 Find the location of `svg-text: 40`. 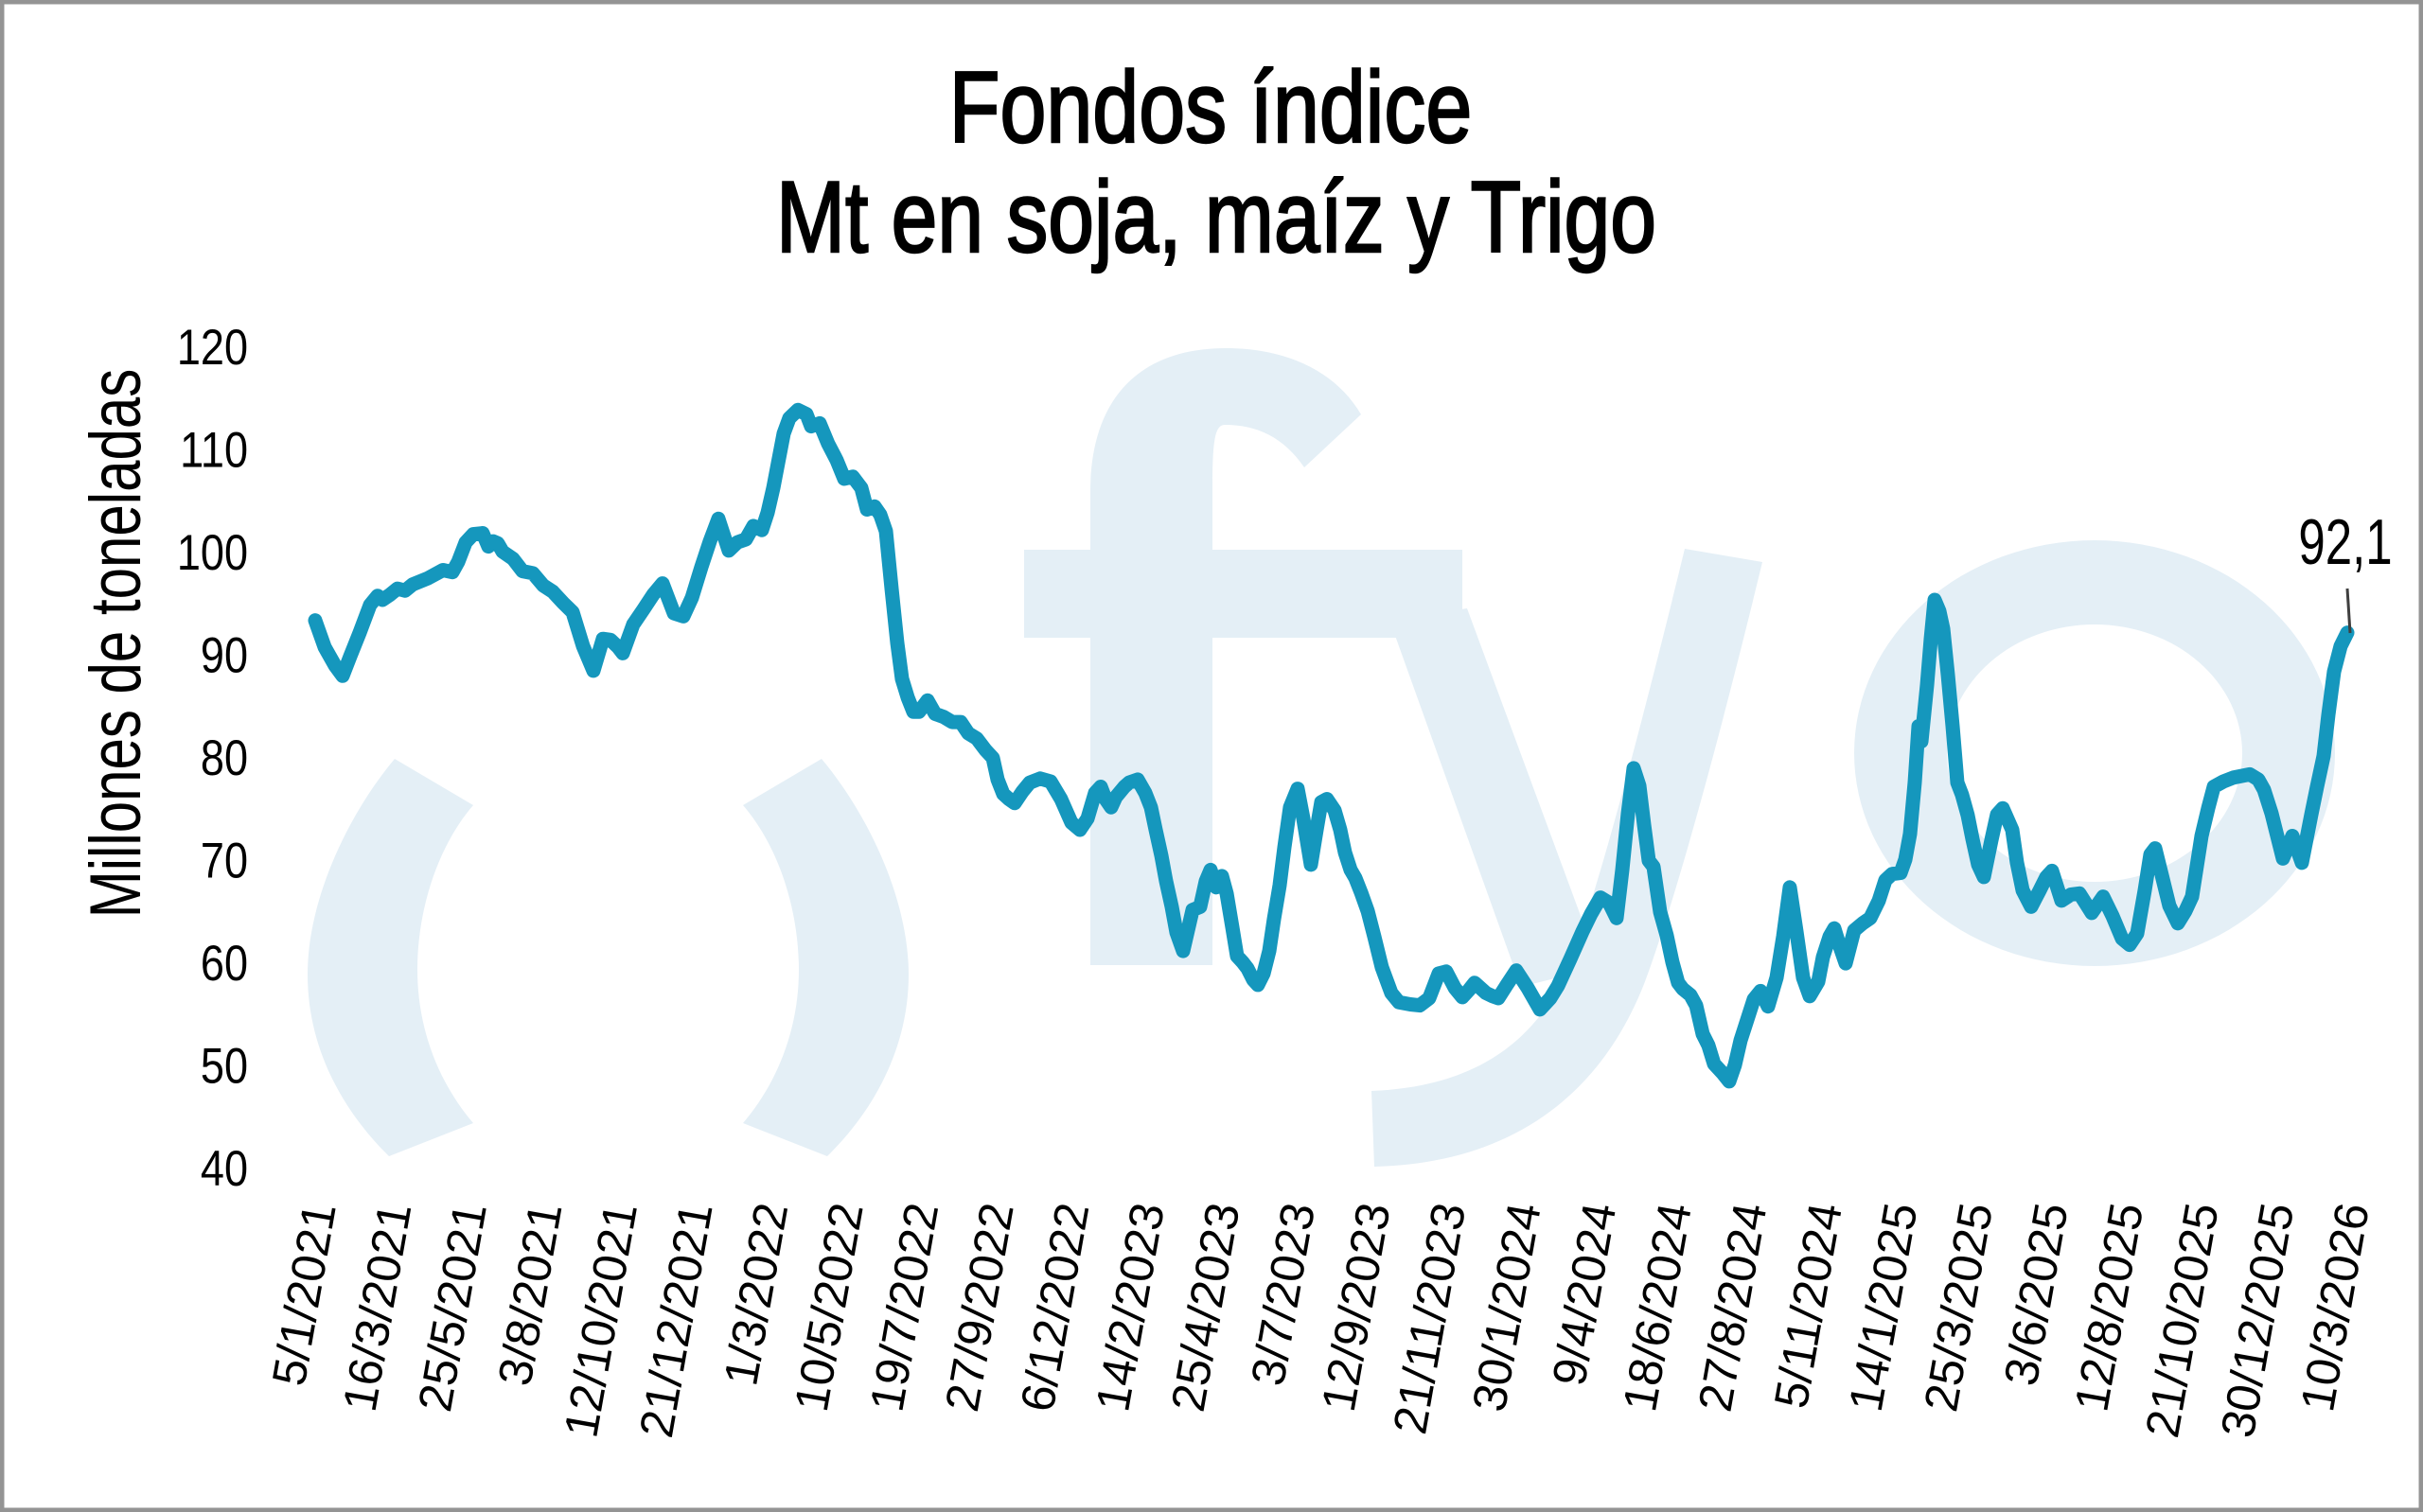

svg-text: 40 is located at coordinates (224, 1169).